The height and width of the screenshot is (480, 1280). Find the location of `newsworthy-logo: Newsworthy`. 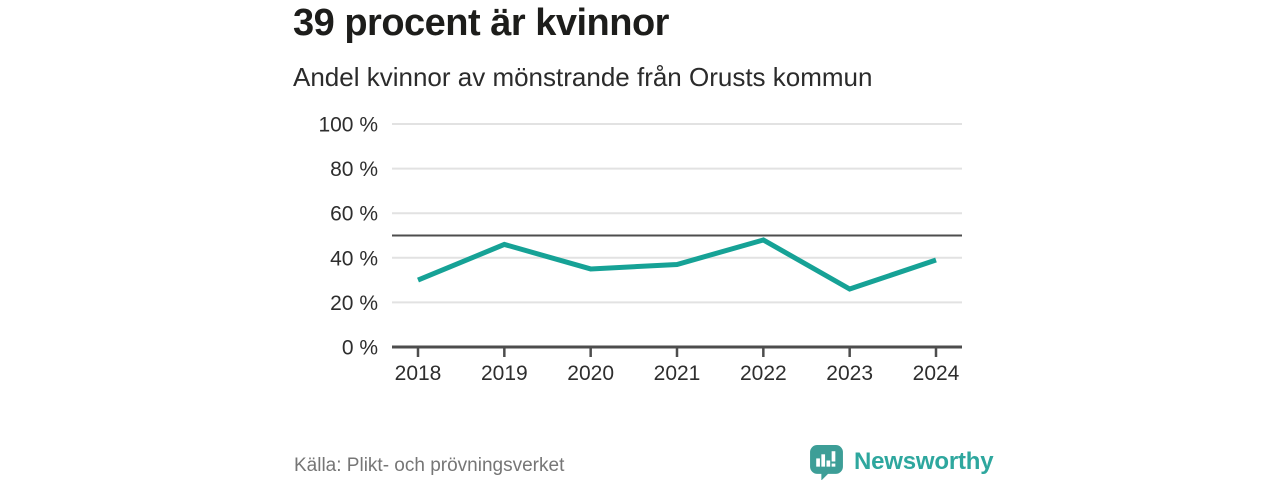

newsworthy-logo: Newsworthy is located at coordinates (901, 461).